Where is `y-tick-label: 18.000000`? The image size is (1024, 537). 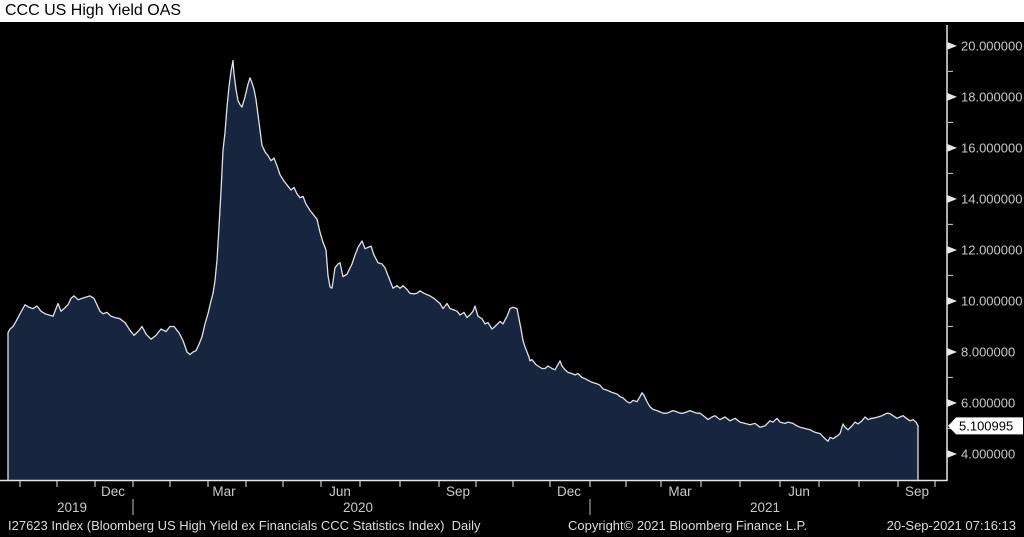 y-tick-label: 18.000000 is located at coordinates (991, 96).